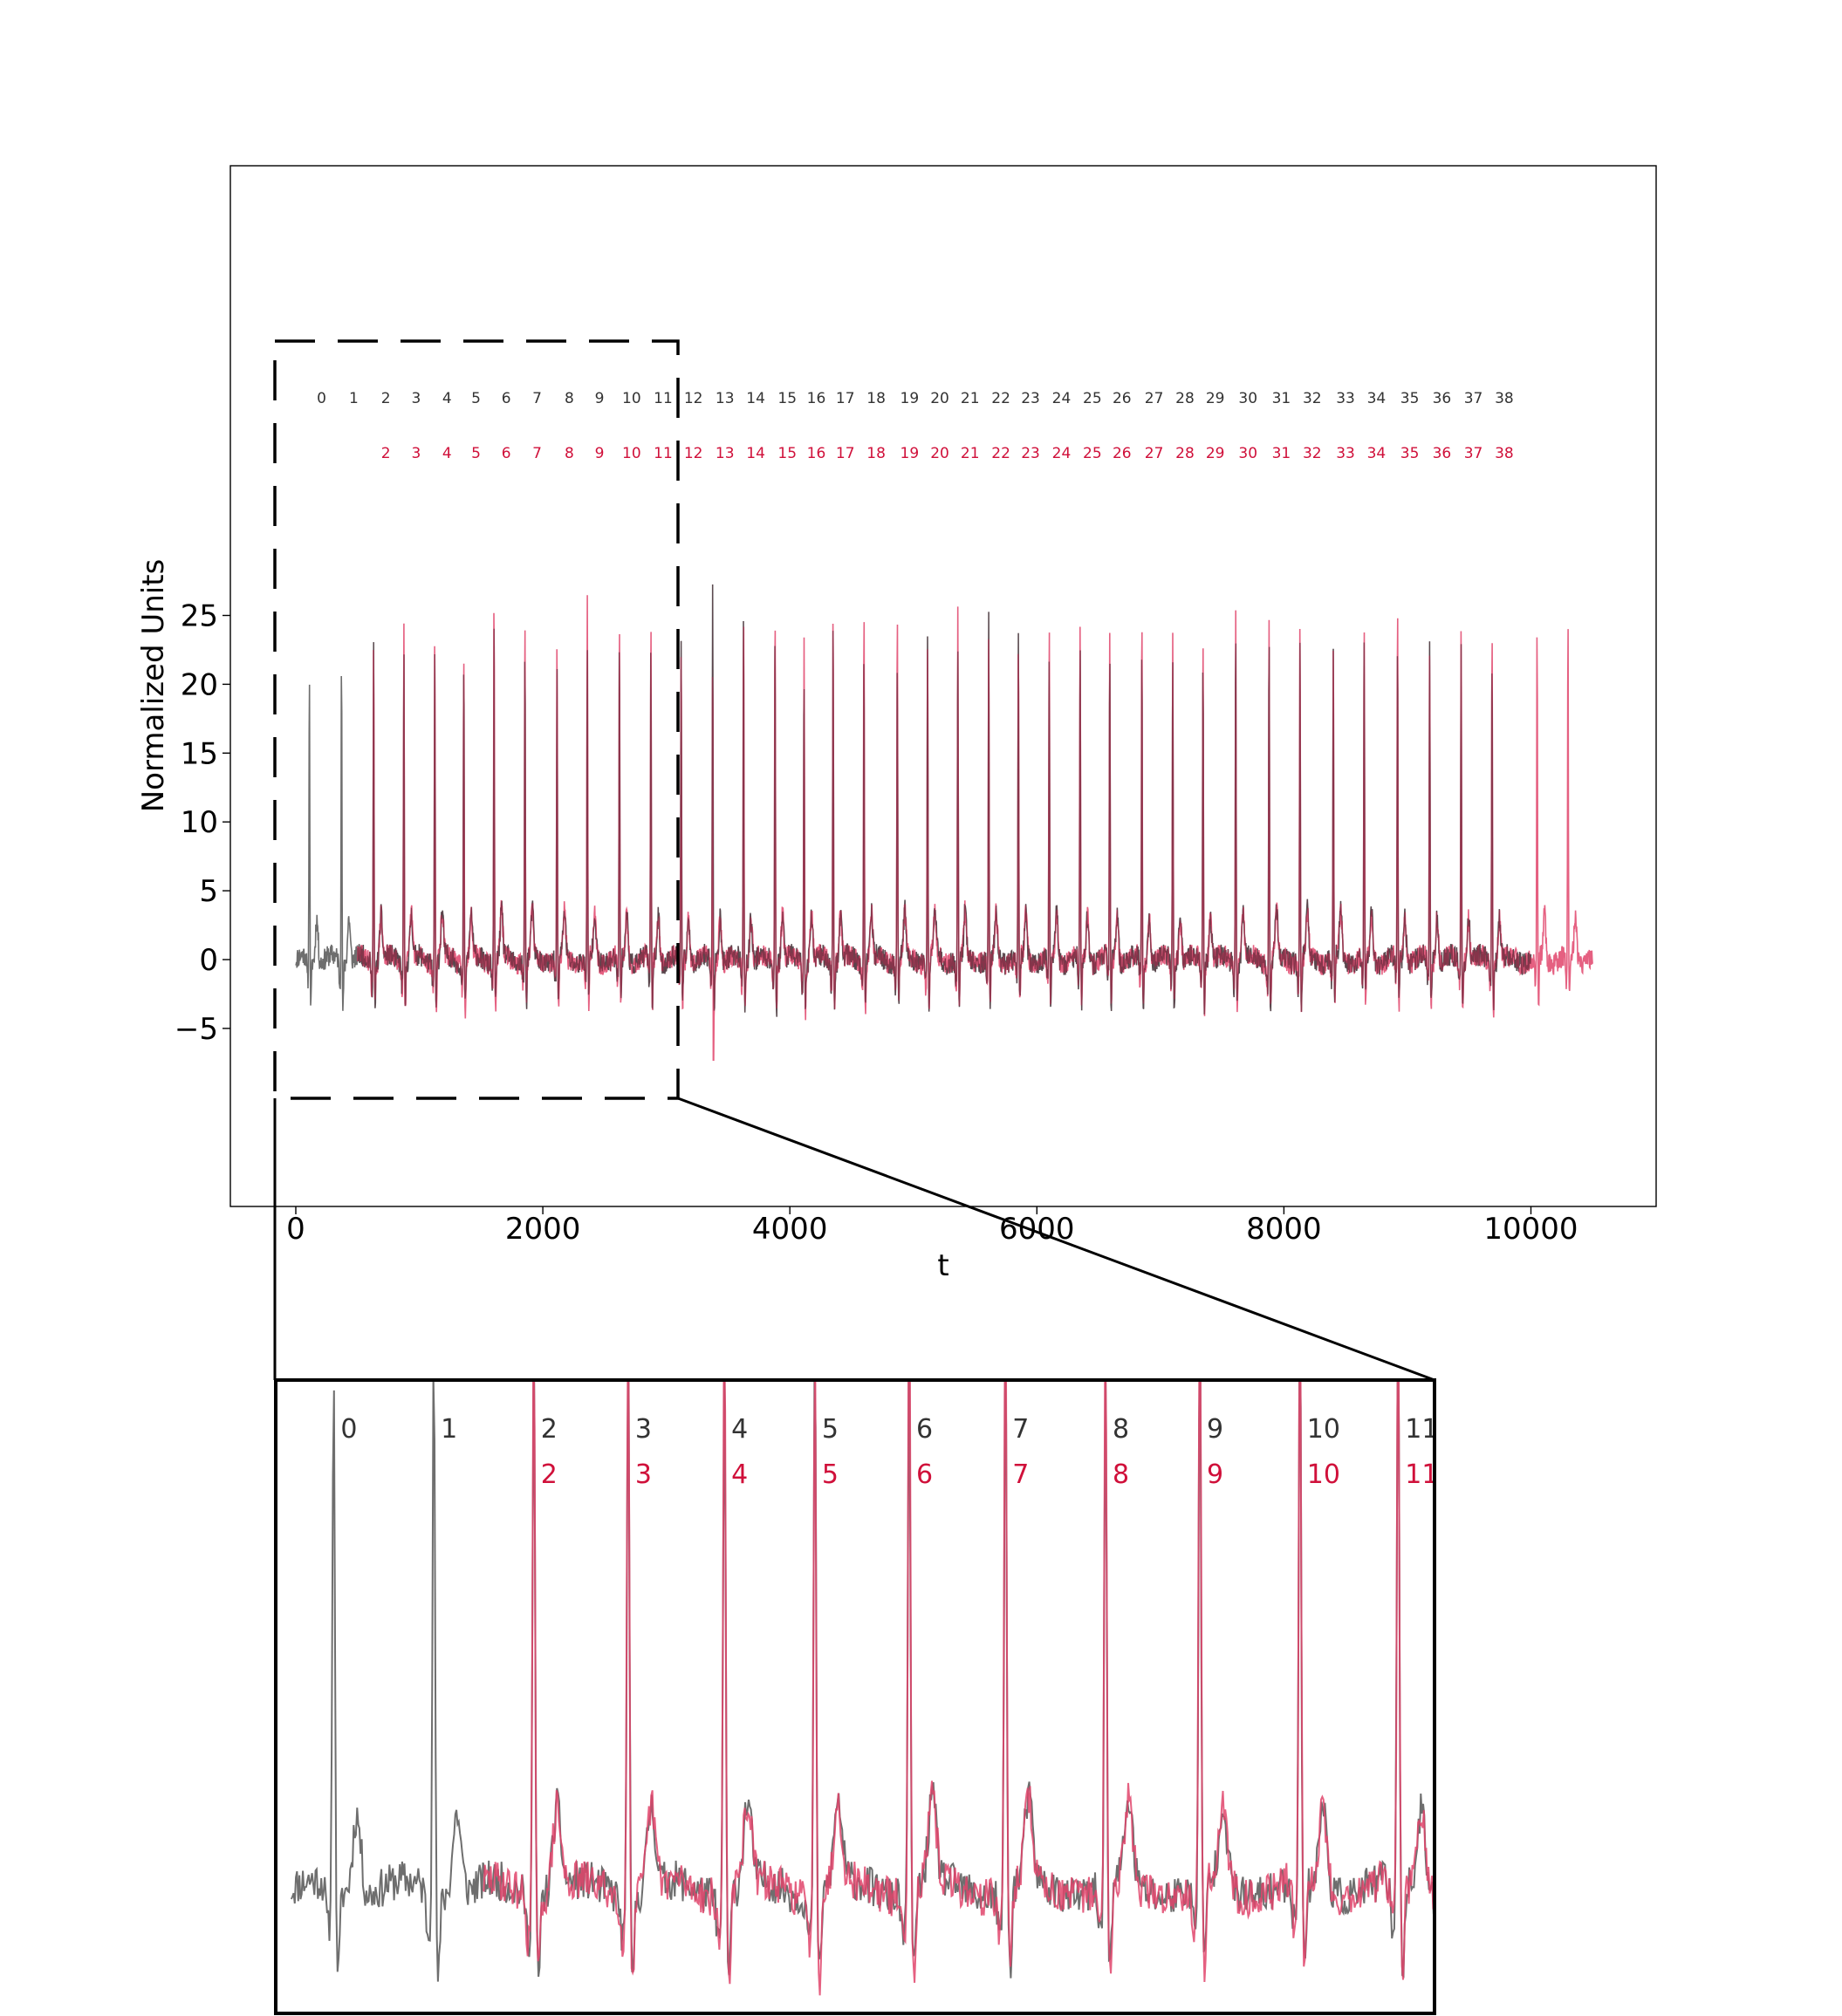 This screenshot has height=2016, width=1842. Describe the element at coordinates (1284, 1230) in the screenshot. I see `x-tick-label: 8000` at that location.